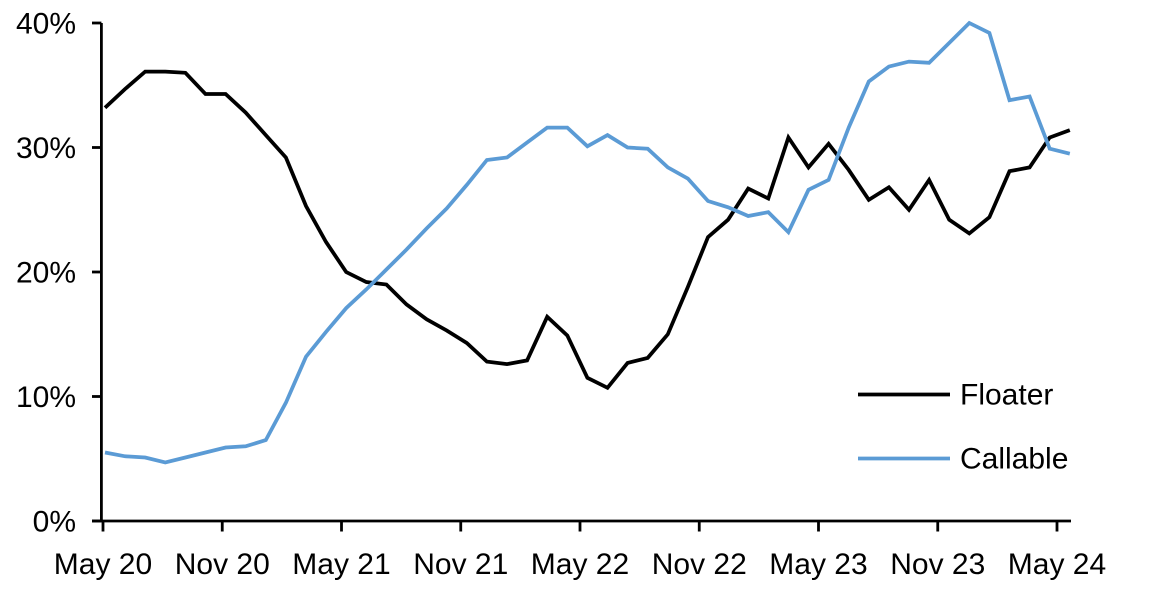 Image resolution: width=1152 pixels, height=594 pixels. I want to click on y-tick-label: 20%, so click(46, 273).